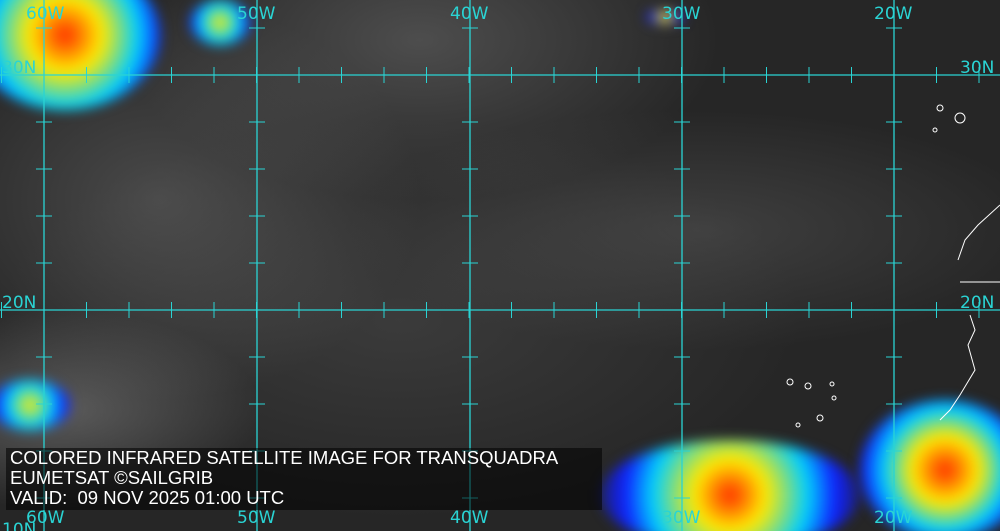 The height and width of the screenshot is (531, 1000). Describe the element at coordinates (220, 22) in the screenshot. I see `cloud-cluster-n` at that location.